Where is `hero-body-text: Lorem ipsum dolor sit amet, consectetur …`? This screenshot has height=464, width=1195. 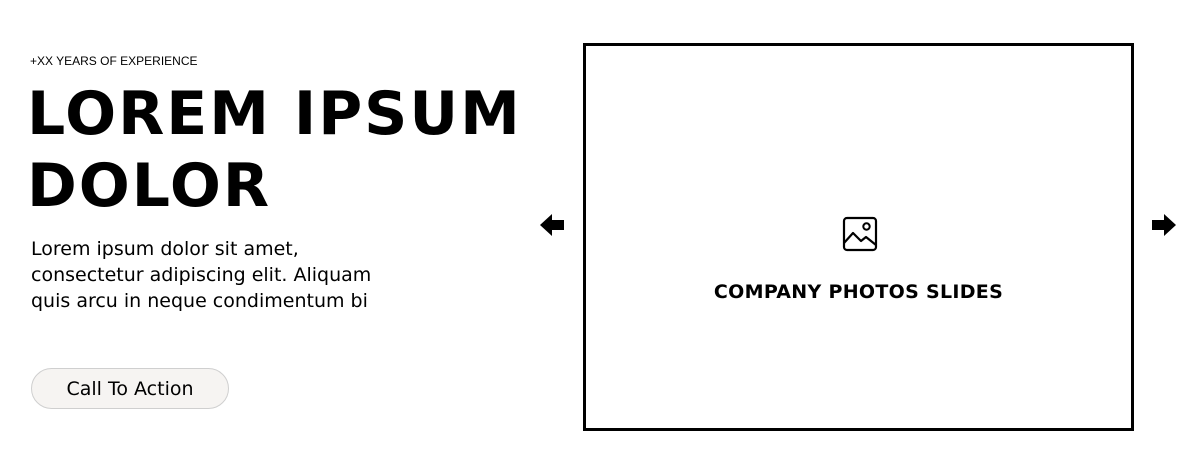 hero-body-text: Lorem ipsum dolor sit amet, consectetur … is located at coordinates (241, 275).